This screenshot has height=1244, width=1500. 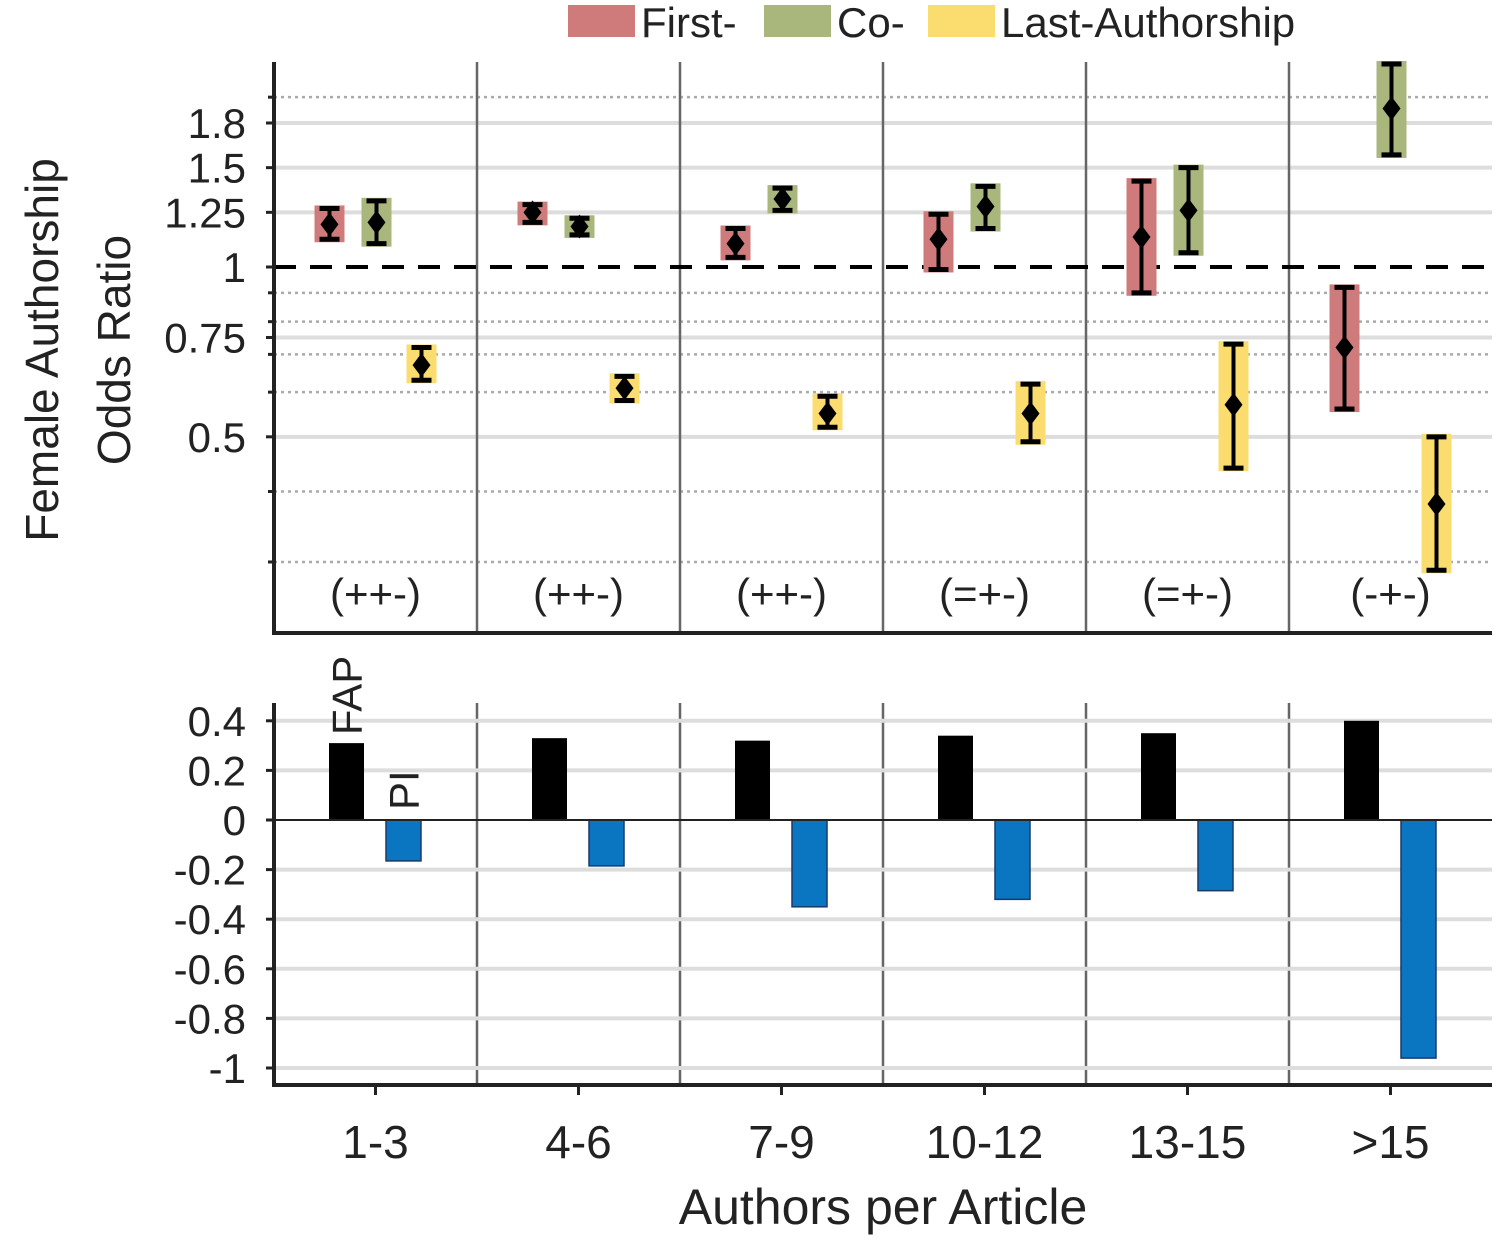 I want to click on series-label-fap: FAP, so click(x=347, y=695).